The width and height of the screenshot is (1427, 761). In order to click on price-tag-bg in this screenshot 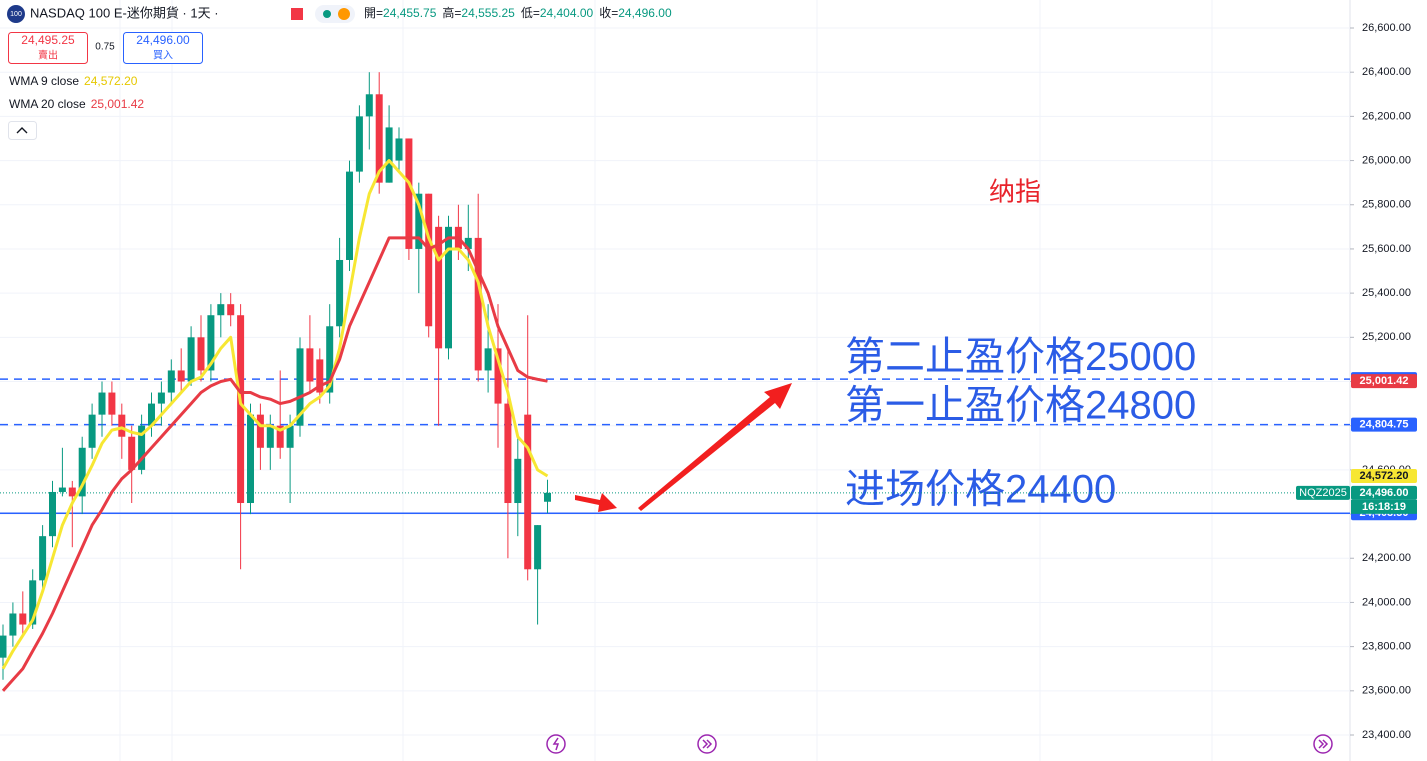, I will do `click(1384, 424)`.